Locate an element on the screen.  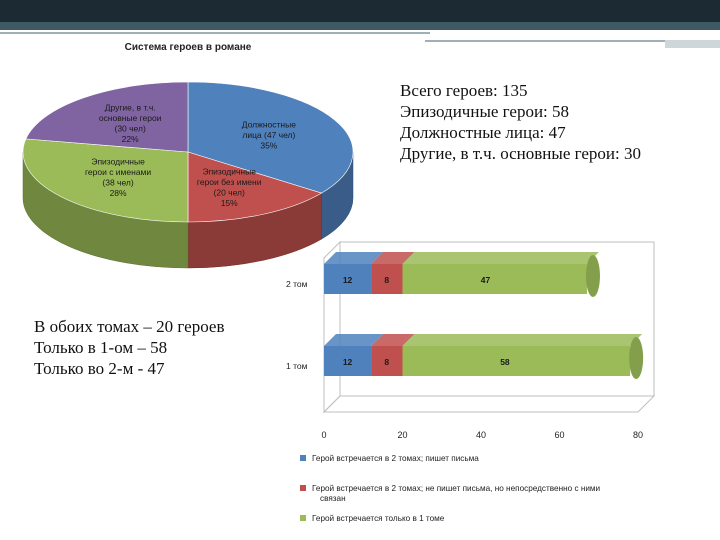
volumes-line: Только во 2-м - 47 is located at coordinates (99, 368).